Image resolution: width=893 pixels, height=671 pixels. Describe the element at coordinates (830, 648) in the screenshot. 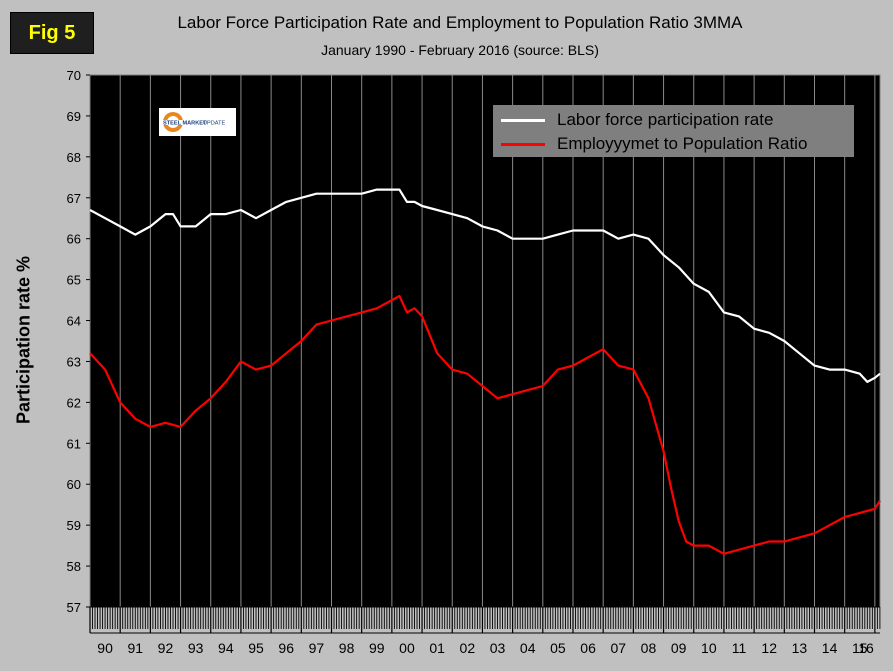

I see `x-tick-label: 14` at that location.